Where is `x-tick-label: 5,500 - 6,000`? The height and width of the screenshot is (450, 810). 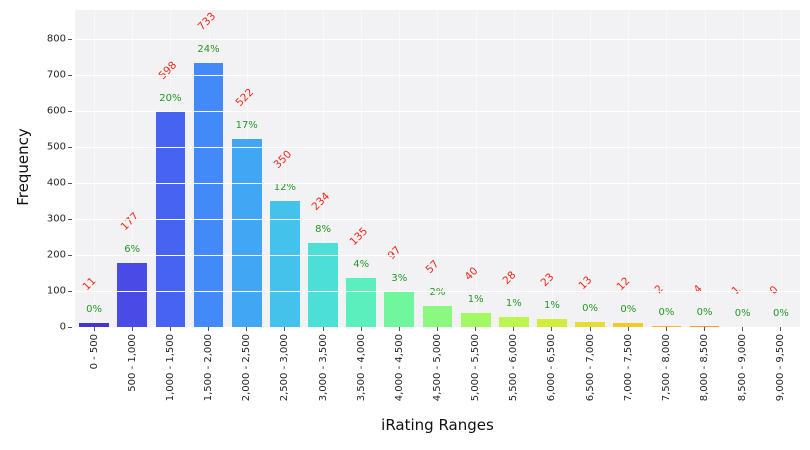
x-tick-label: 5,500 - 6,000 is located at coordinates (514, 368).